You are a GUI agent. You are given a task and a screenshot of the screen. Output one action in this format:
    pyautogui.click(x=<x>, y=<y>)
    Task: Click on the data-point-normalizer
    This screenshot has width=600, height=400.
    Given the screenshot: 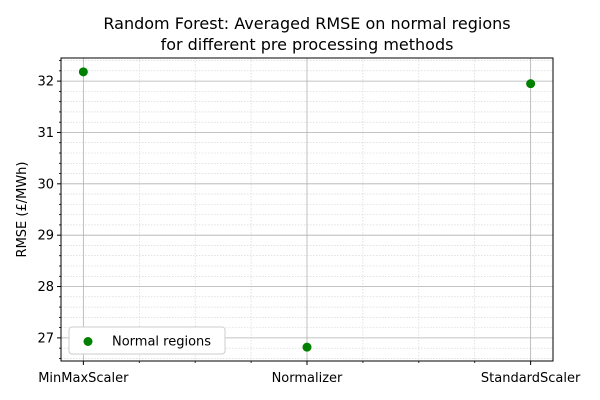 What is the action you would take?
    pyautogui.click(x=307, y=347)
    